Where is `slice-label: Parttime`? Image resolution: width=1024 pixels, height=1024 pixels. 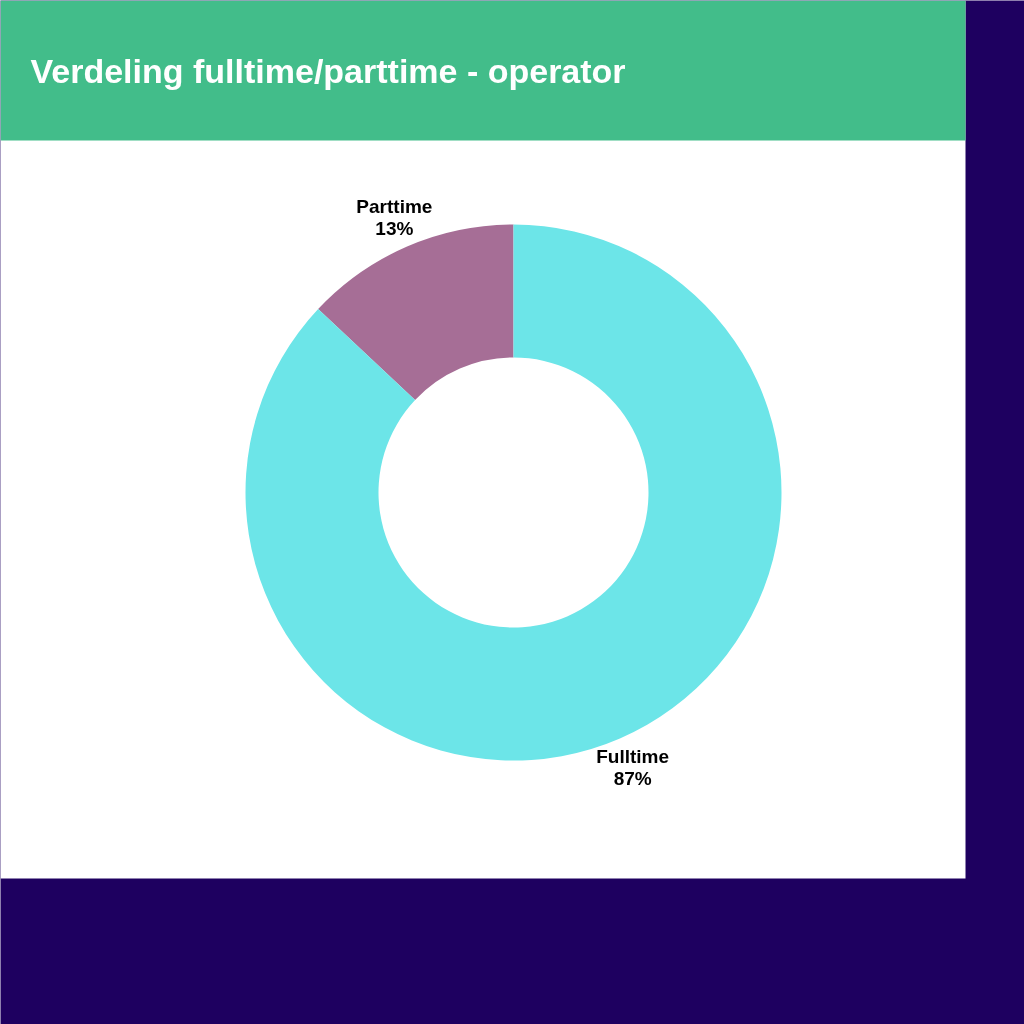
slice-label: Parttime is located at coordinates (394, 206).